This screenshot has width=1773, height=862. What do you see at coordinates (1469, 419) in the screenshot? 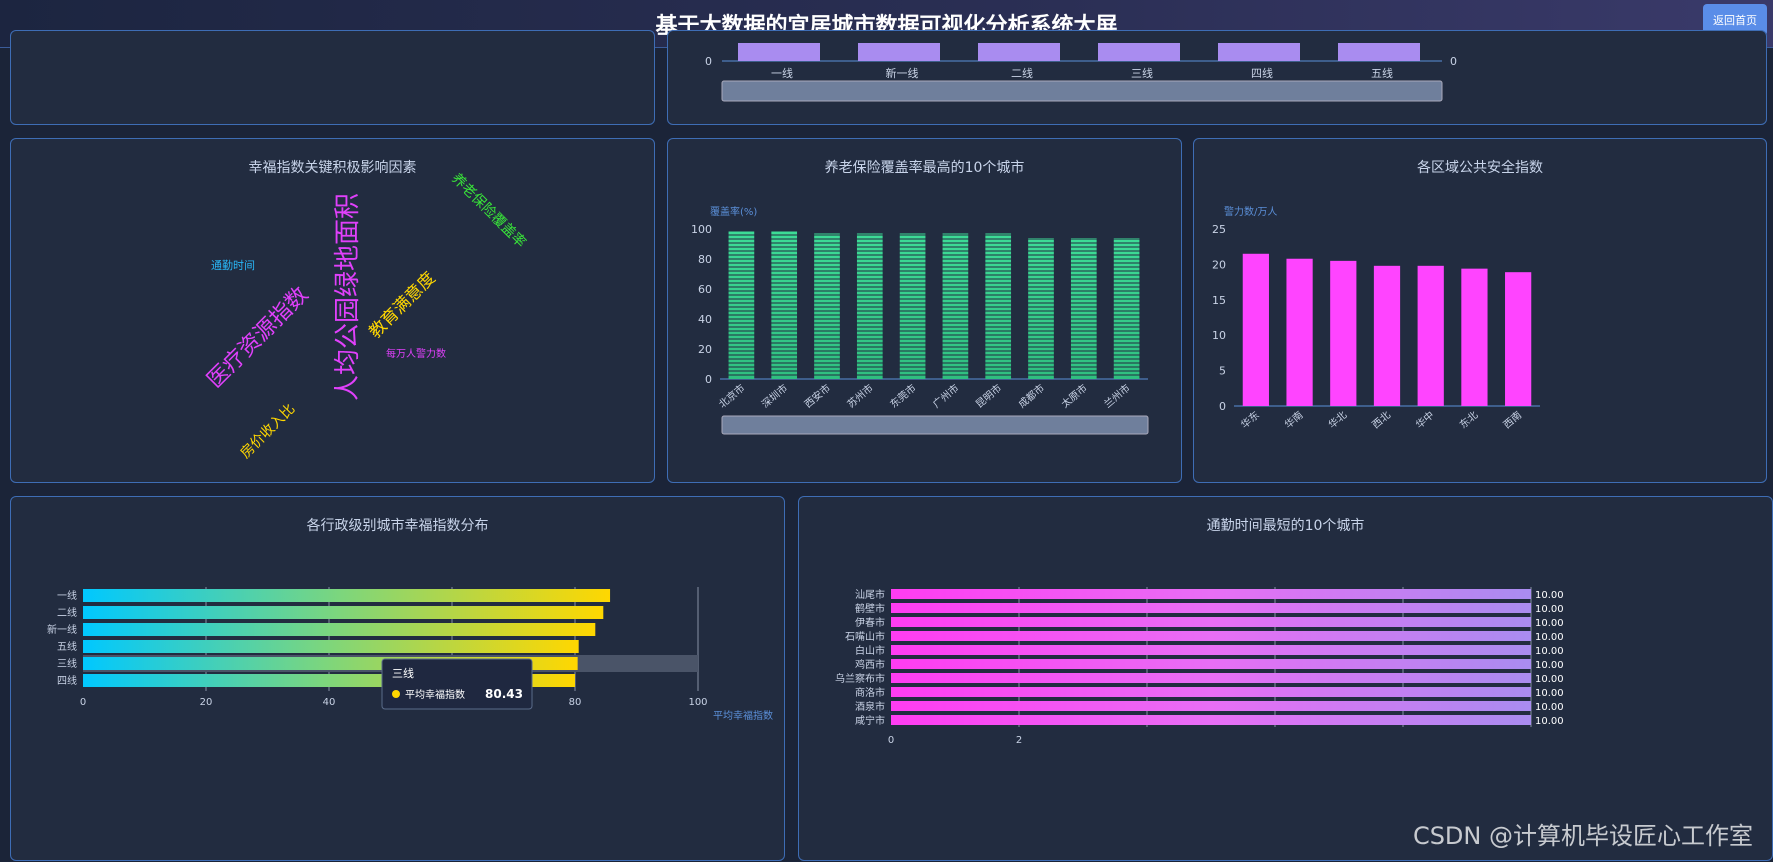
I see `x-tick-label: 东北` at bounding box center [1469, 419].